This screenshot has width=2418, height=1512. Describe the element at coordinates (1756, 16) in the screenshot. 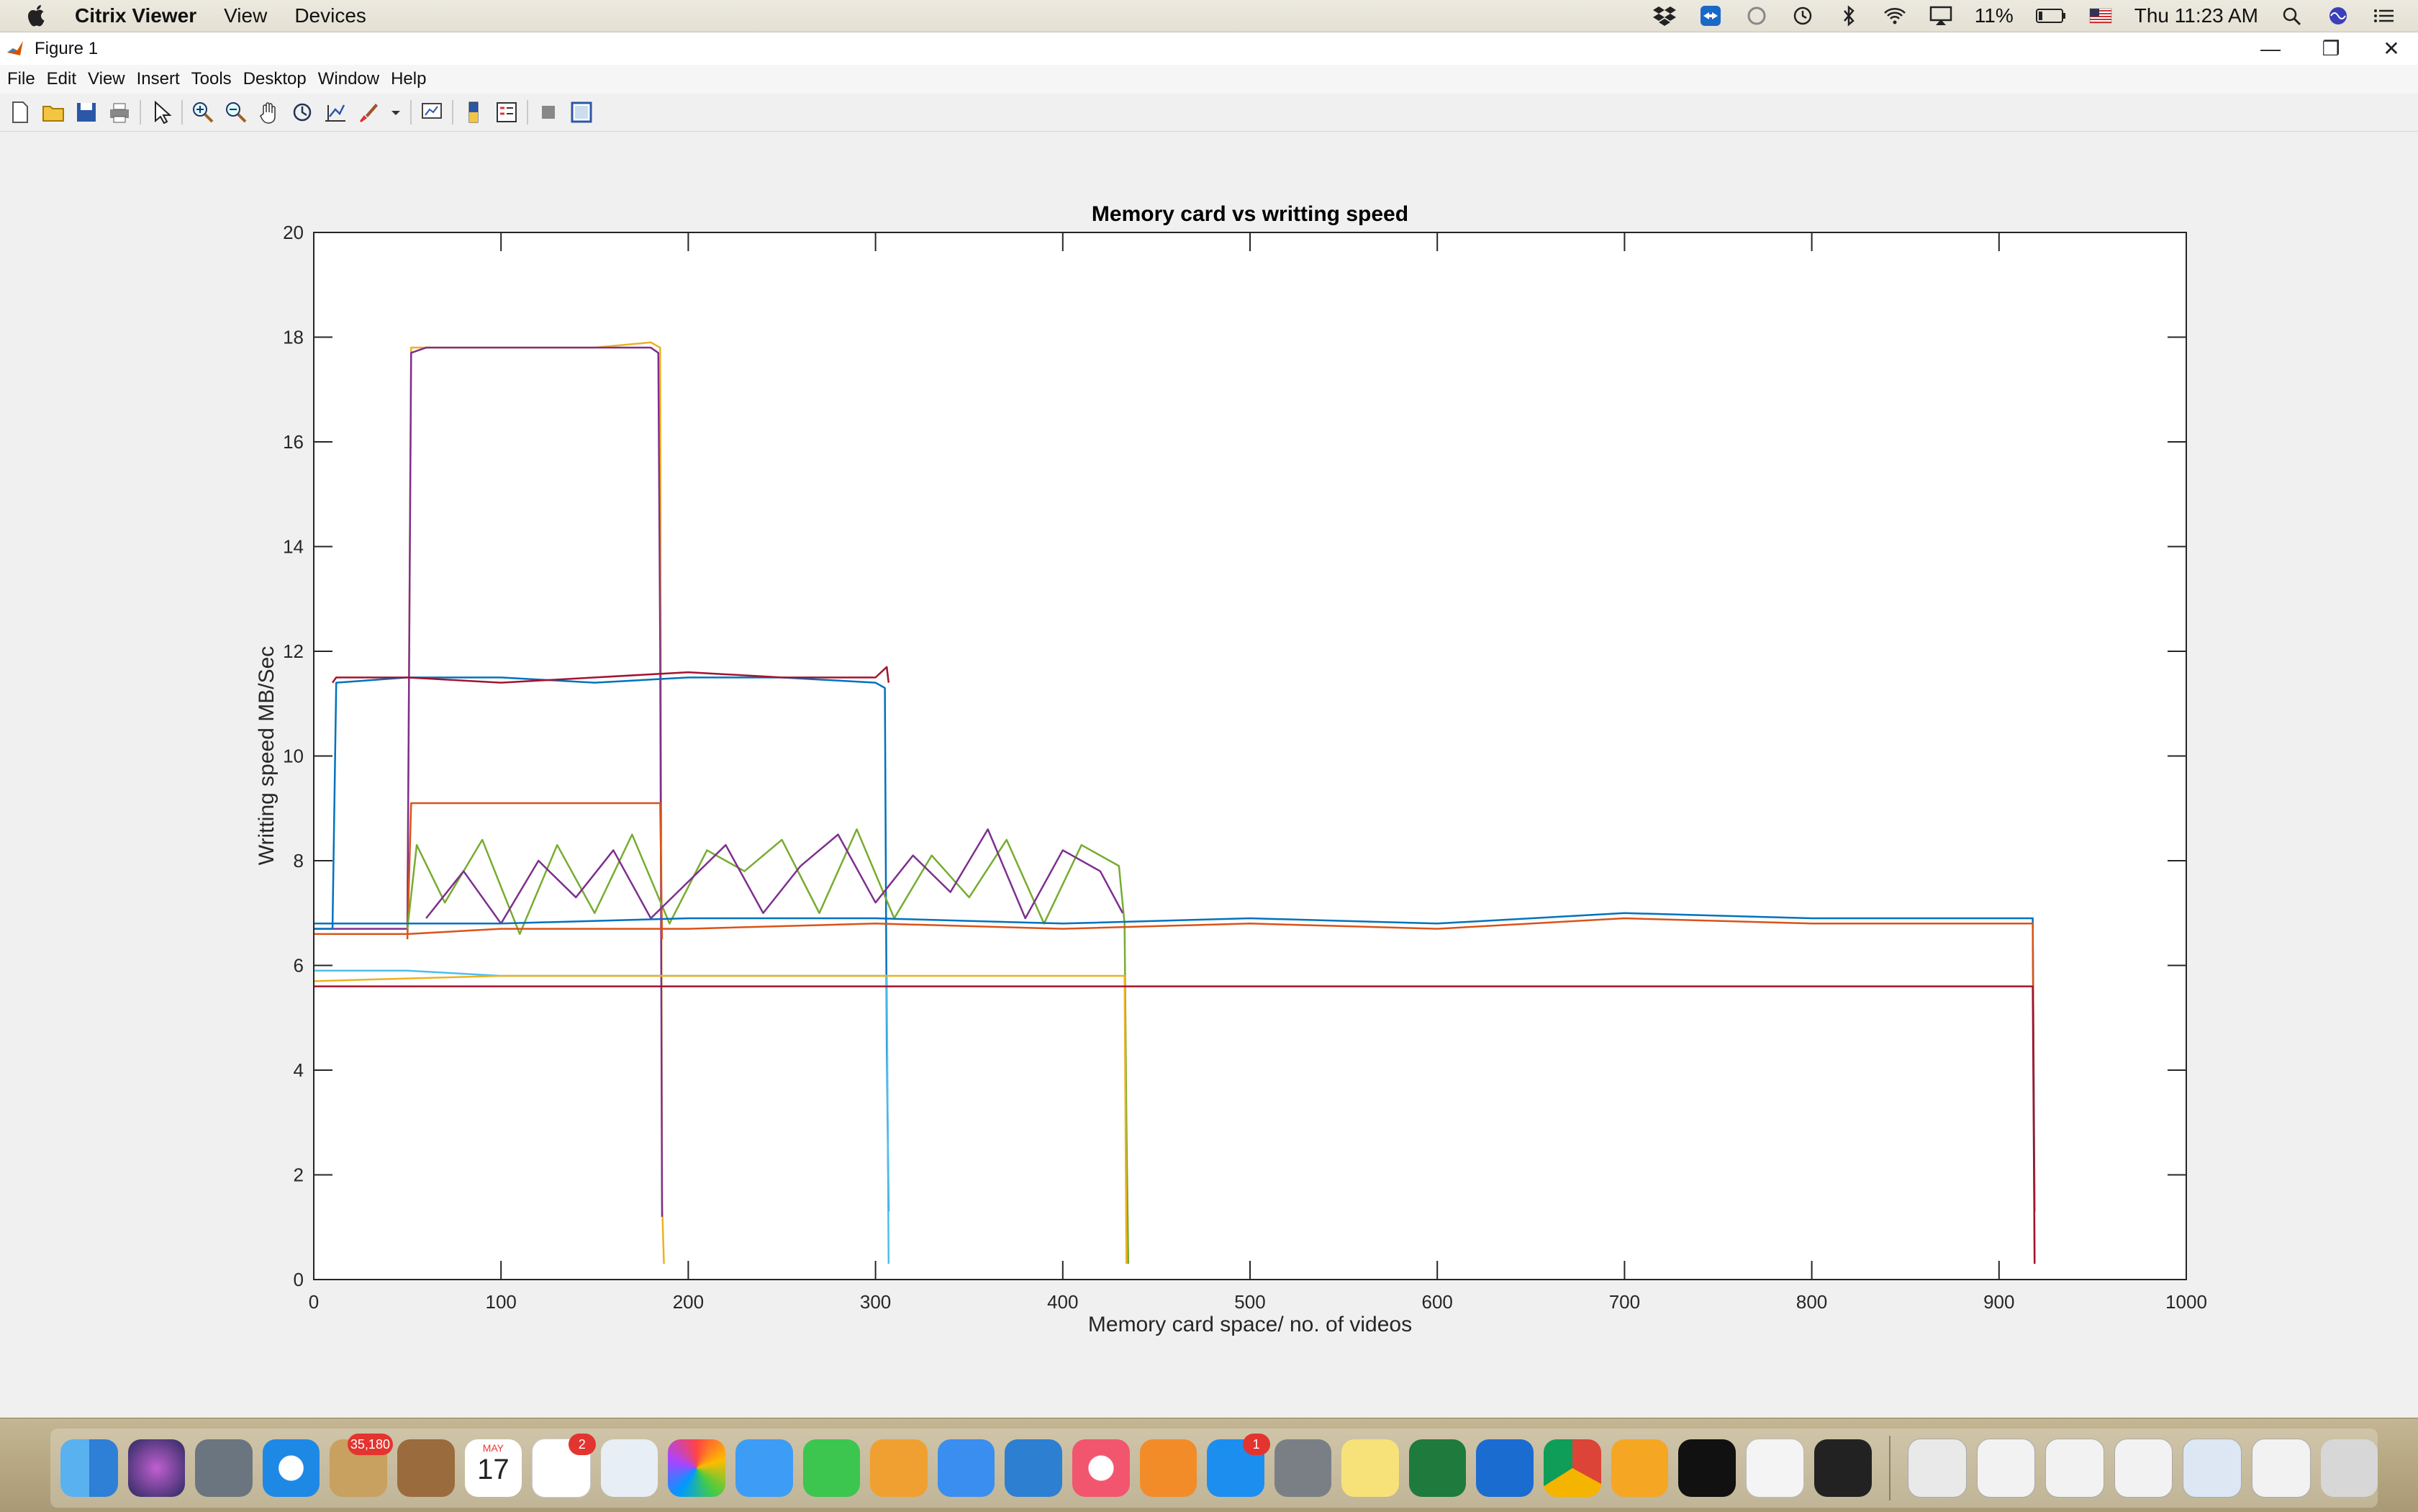

I see `sync-icon` at that location.